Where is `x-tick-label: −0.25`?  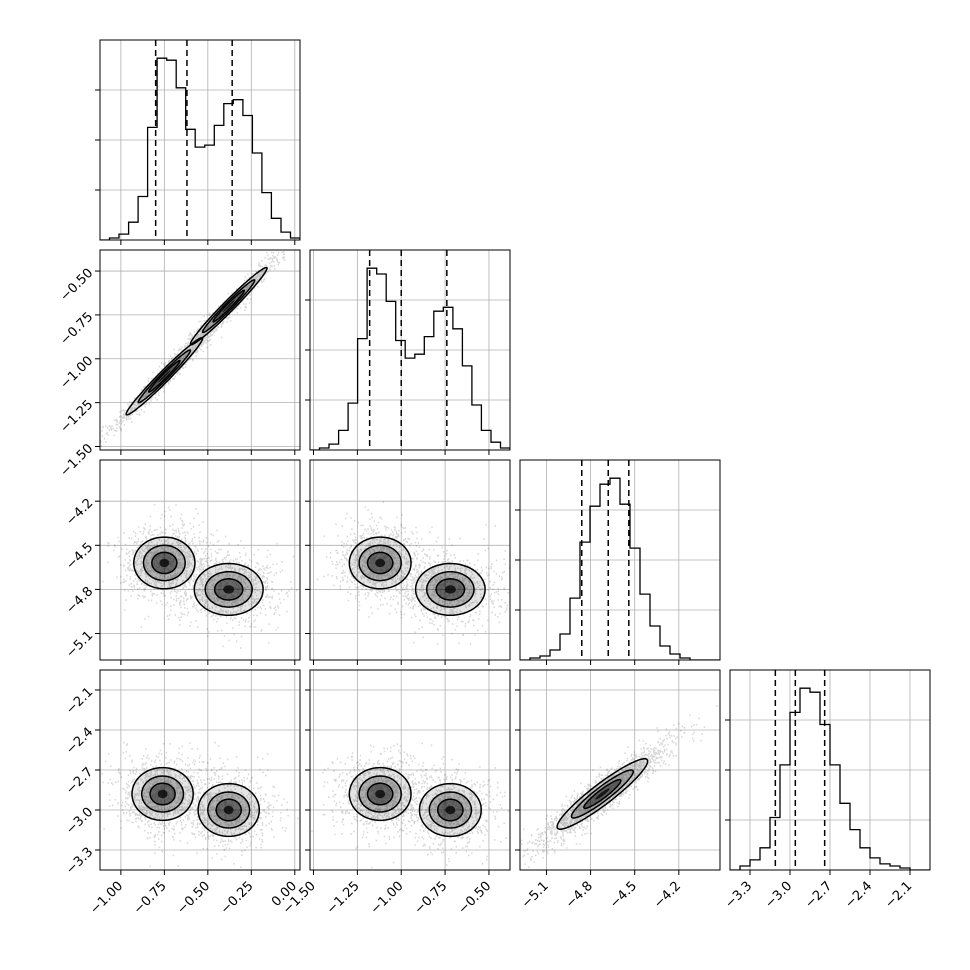
x-tick-label: −0.25 is located at coordinates (237, 898).